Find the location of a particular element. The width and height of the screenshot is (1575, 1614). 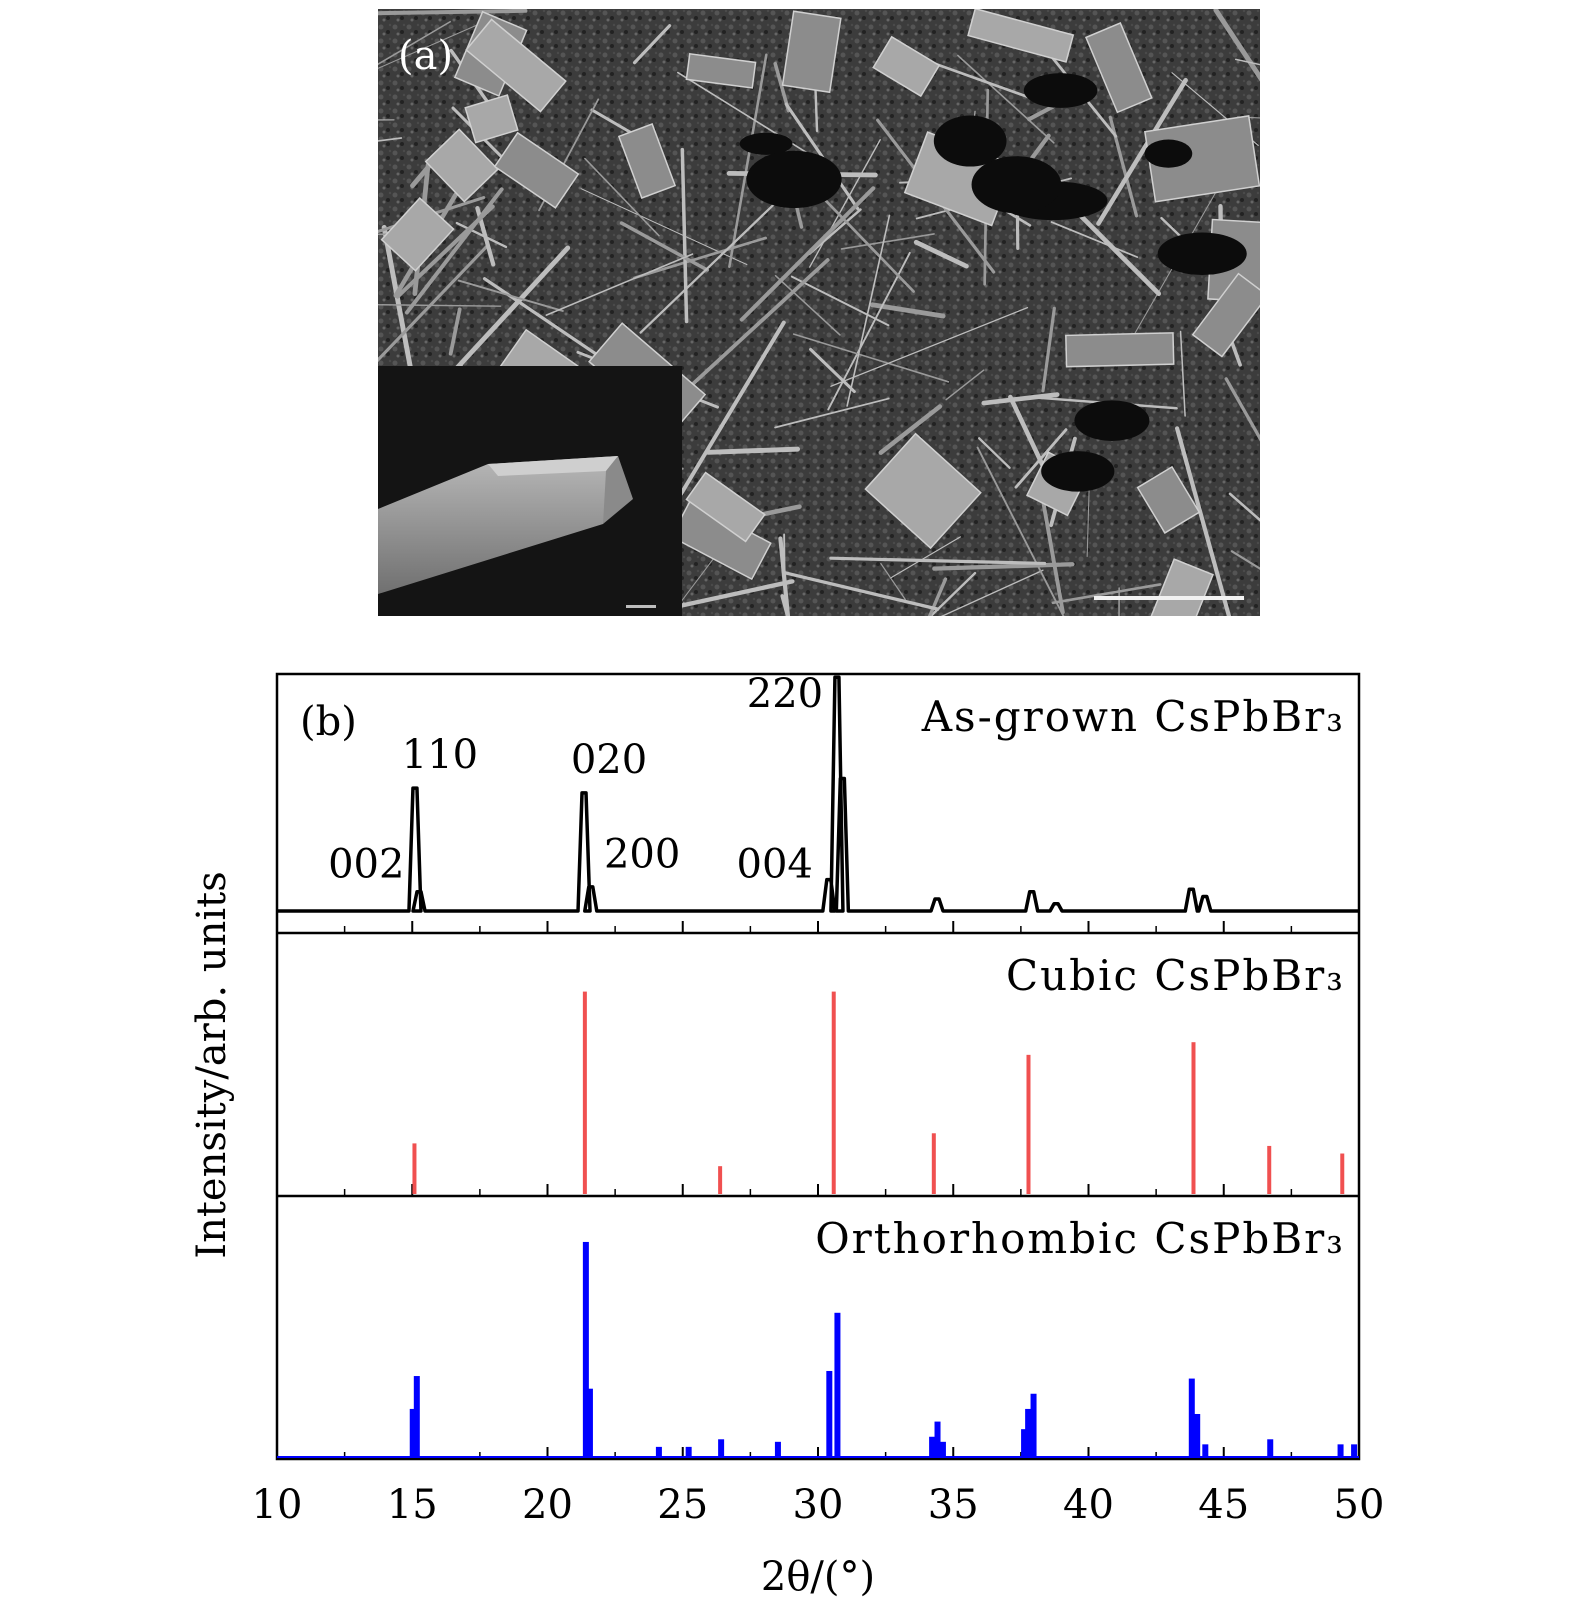

series-name-label: Orthorhombic CsPbBr₃ is located at coordinates (1080, 1238).